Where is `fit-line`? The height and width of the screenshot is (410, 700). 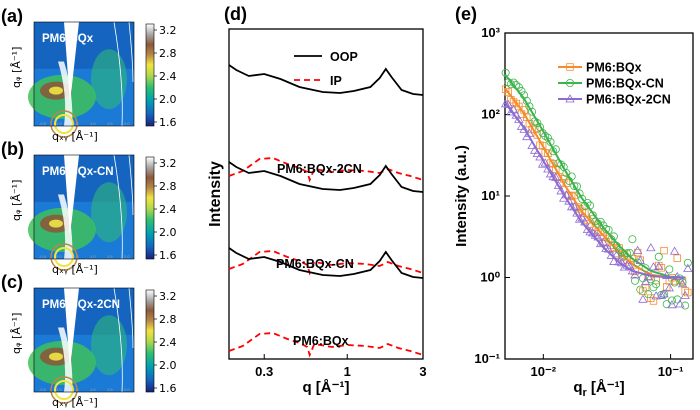
fit-line is located at coordinates (595, 190).